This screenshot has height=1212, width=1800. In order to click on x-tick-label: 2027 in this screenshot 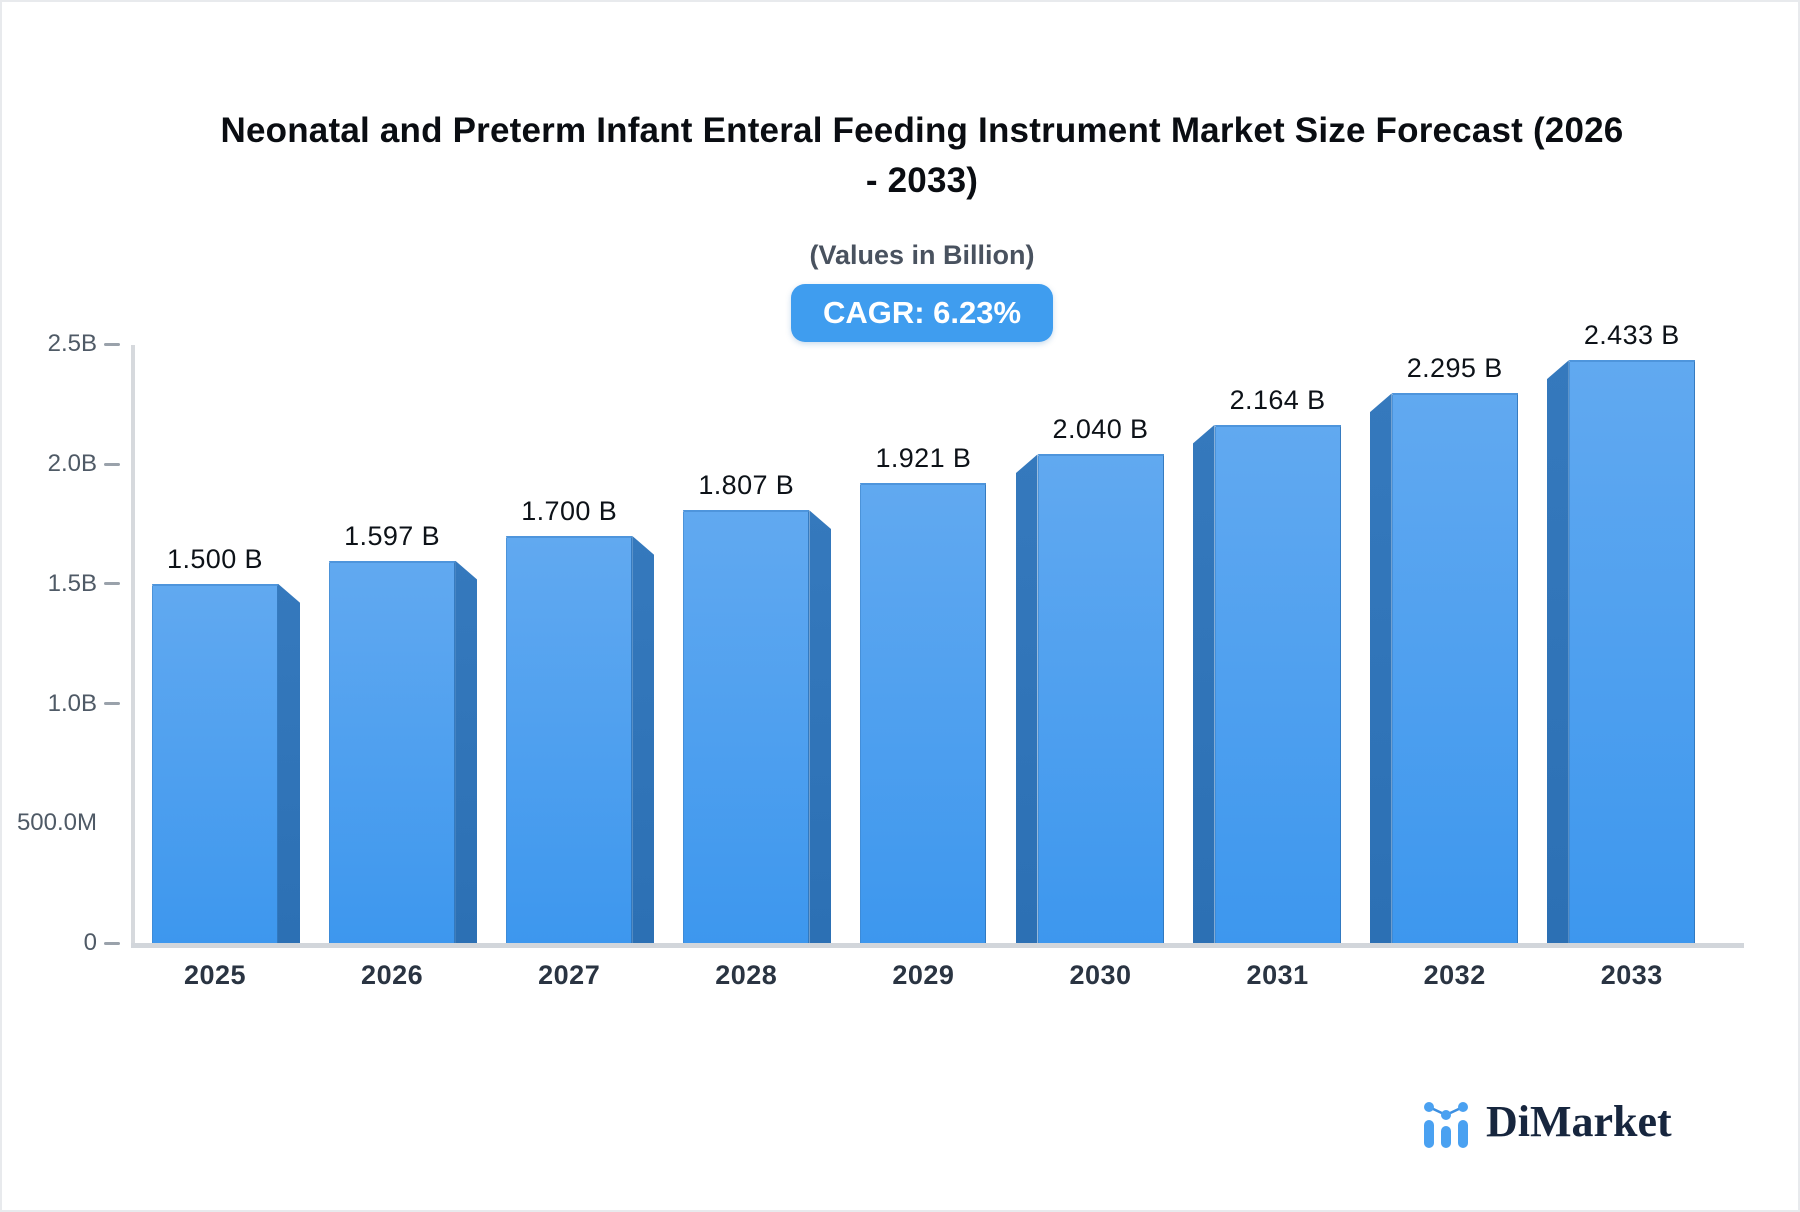, I will do `click(569, 975)`.